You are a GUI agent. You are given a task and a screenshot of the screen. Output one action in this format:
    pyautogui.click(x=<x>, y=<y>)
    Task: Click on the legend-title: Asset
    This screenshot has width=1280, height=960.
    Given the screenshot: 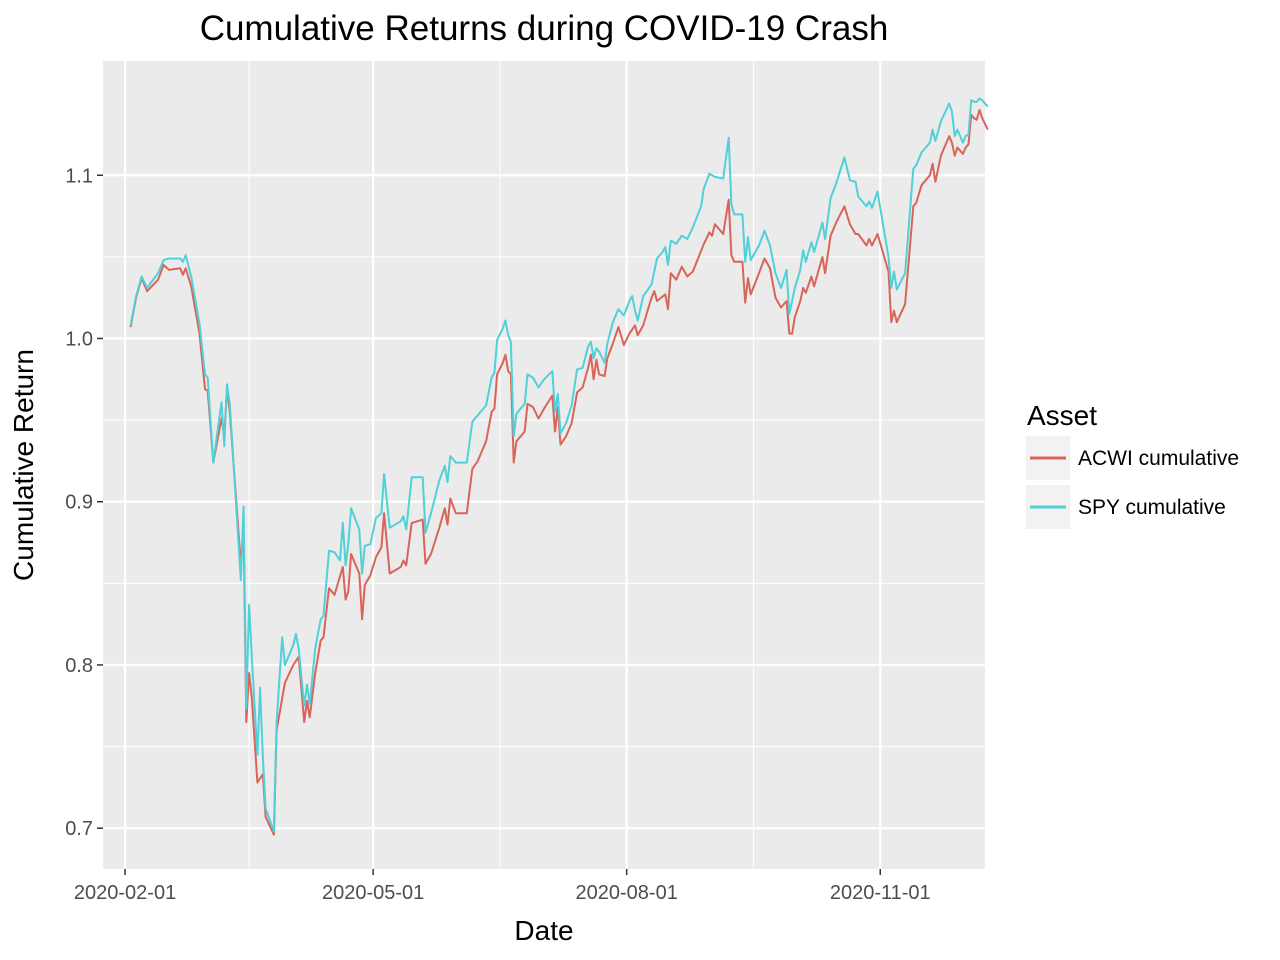 What is the action you would take?
    pyautogui.click(x=1062, y=415)
    